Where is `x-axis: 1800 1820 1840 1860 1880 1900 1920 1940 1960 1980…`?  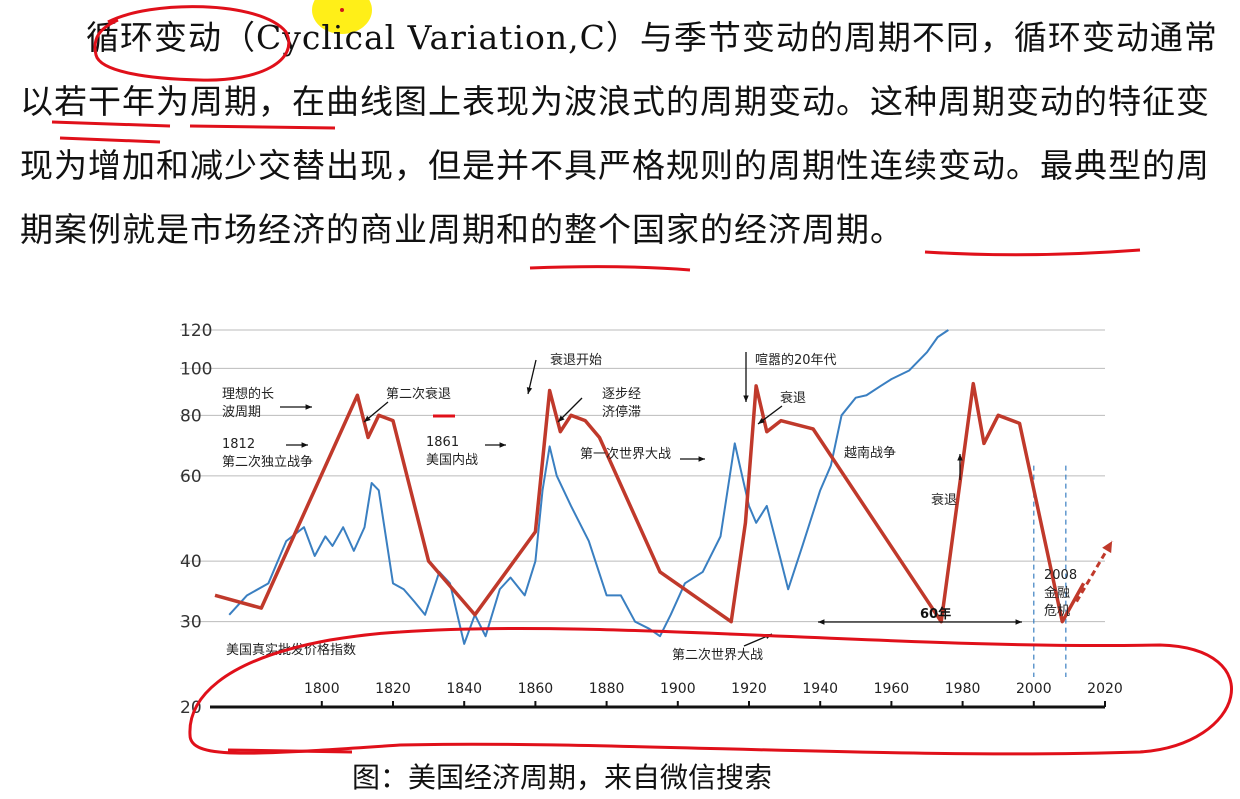 x-axis: 1800 1820 1840 1860 1880 1900 1920 1940 1960 1980… is located at coordinates (666, 695).